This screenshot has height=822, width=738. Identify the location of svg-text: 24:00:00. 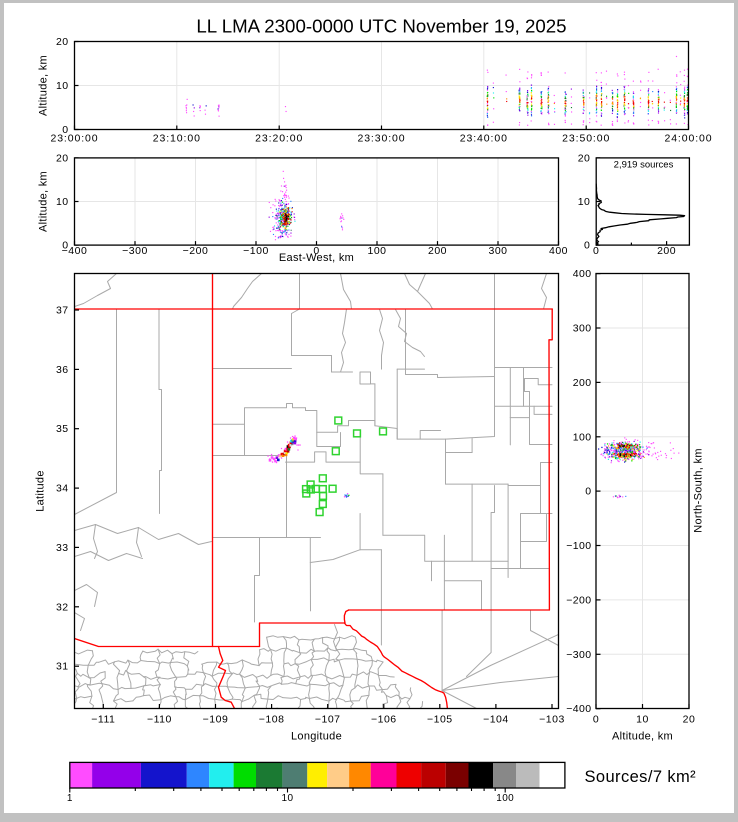
(688, 139).